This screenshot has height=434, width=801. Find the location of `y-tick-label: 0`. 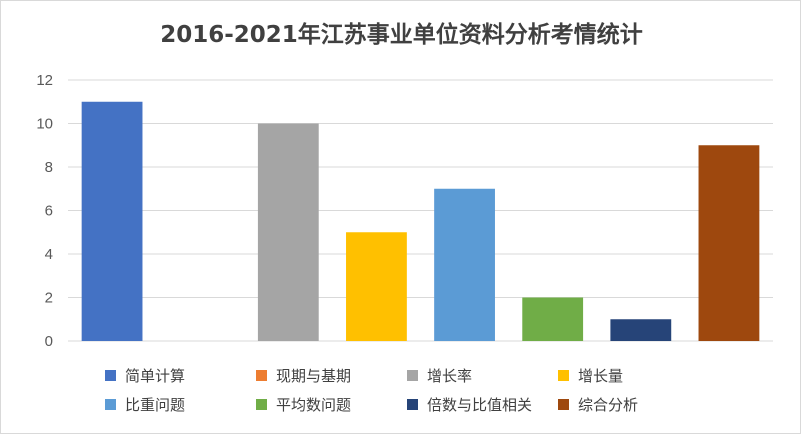

y-tick-label: 0 is located at coordinates (49, 341).